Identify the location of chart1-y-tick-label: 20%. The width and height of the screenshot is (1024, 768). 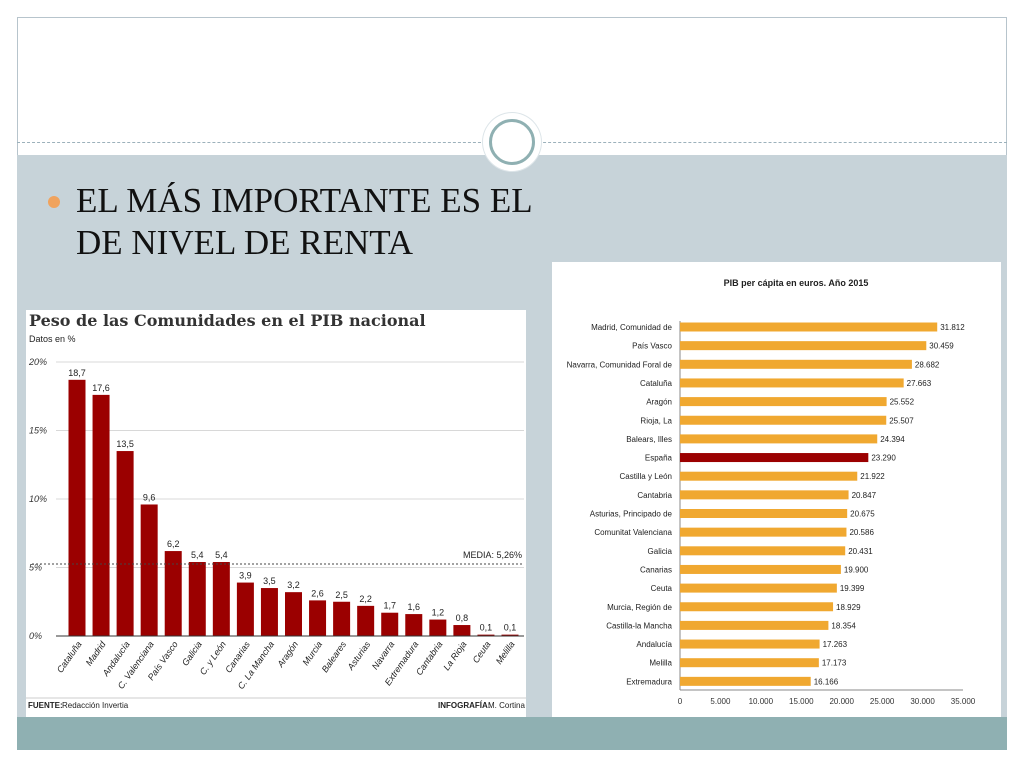
(37, 362).